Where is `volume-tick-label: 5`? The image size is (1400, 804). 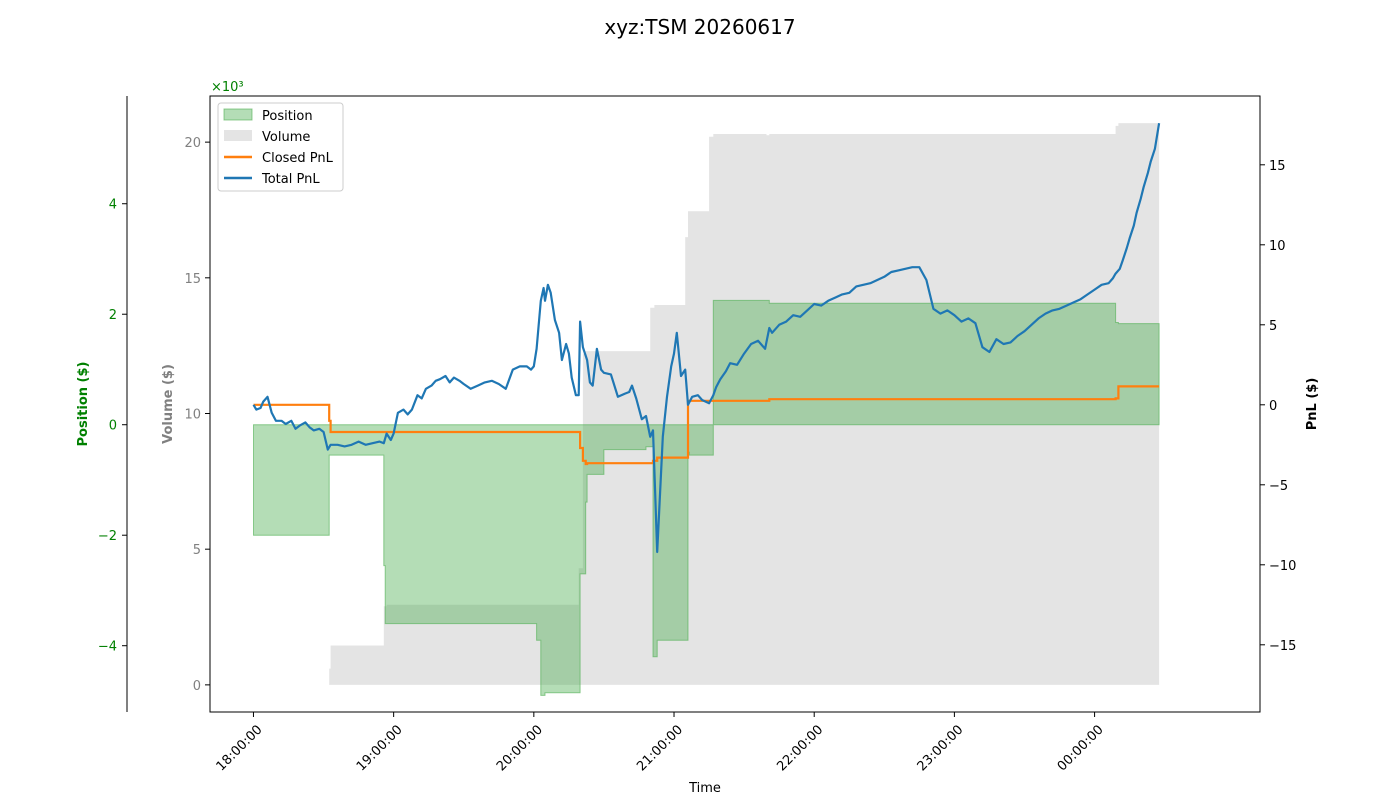 volume-tick-label: 5 is located at coordinates (197, 550).